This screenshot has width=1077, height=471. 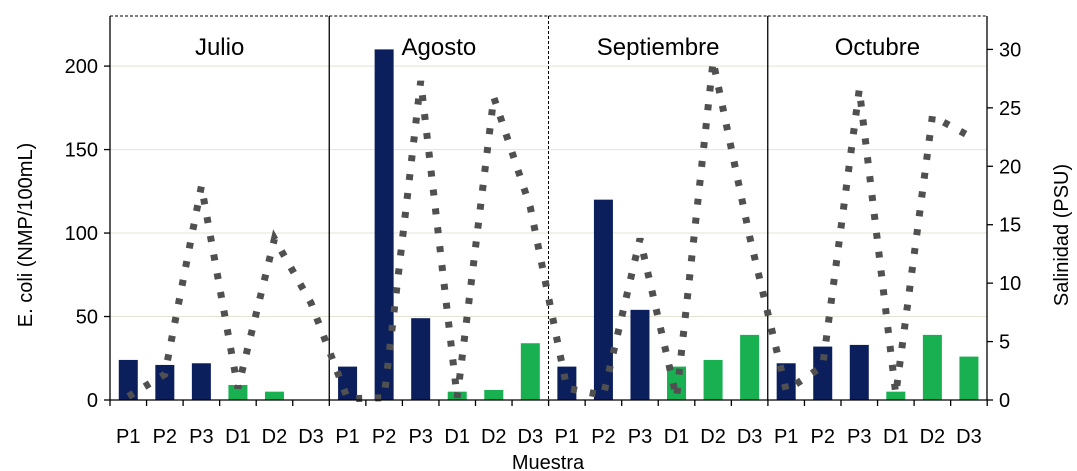 What do you see at coordinates (1010, 50) in the screenshot?
I see `y2-tick-label: 30` at bounding box center [1010, 50].